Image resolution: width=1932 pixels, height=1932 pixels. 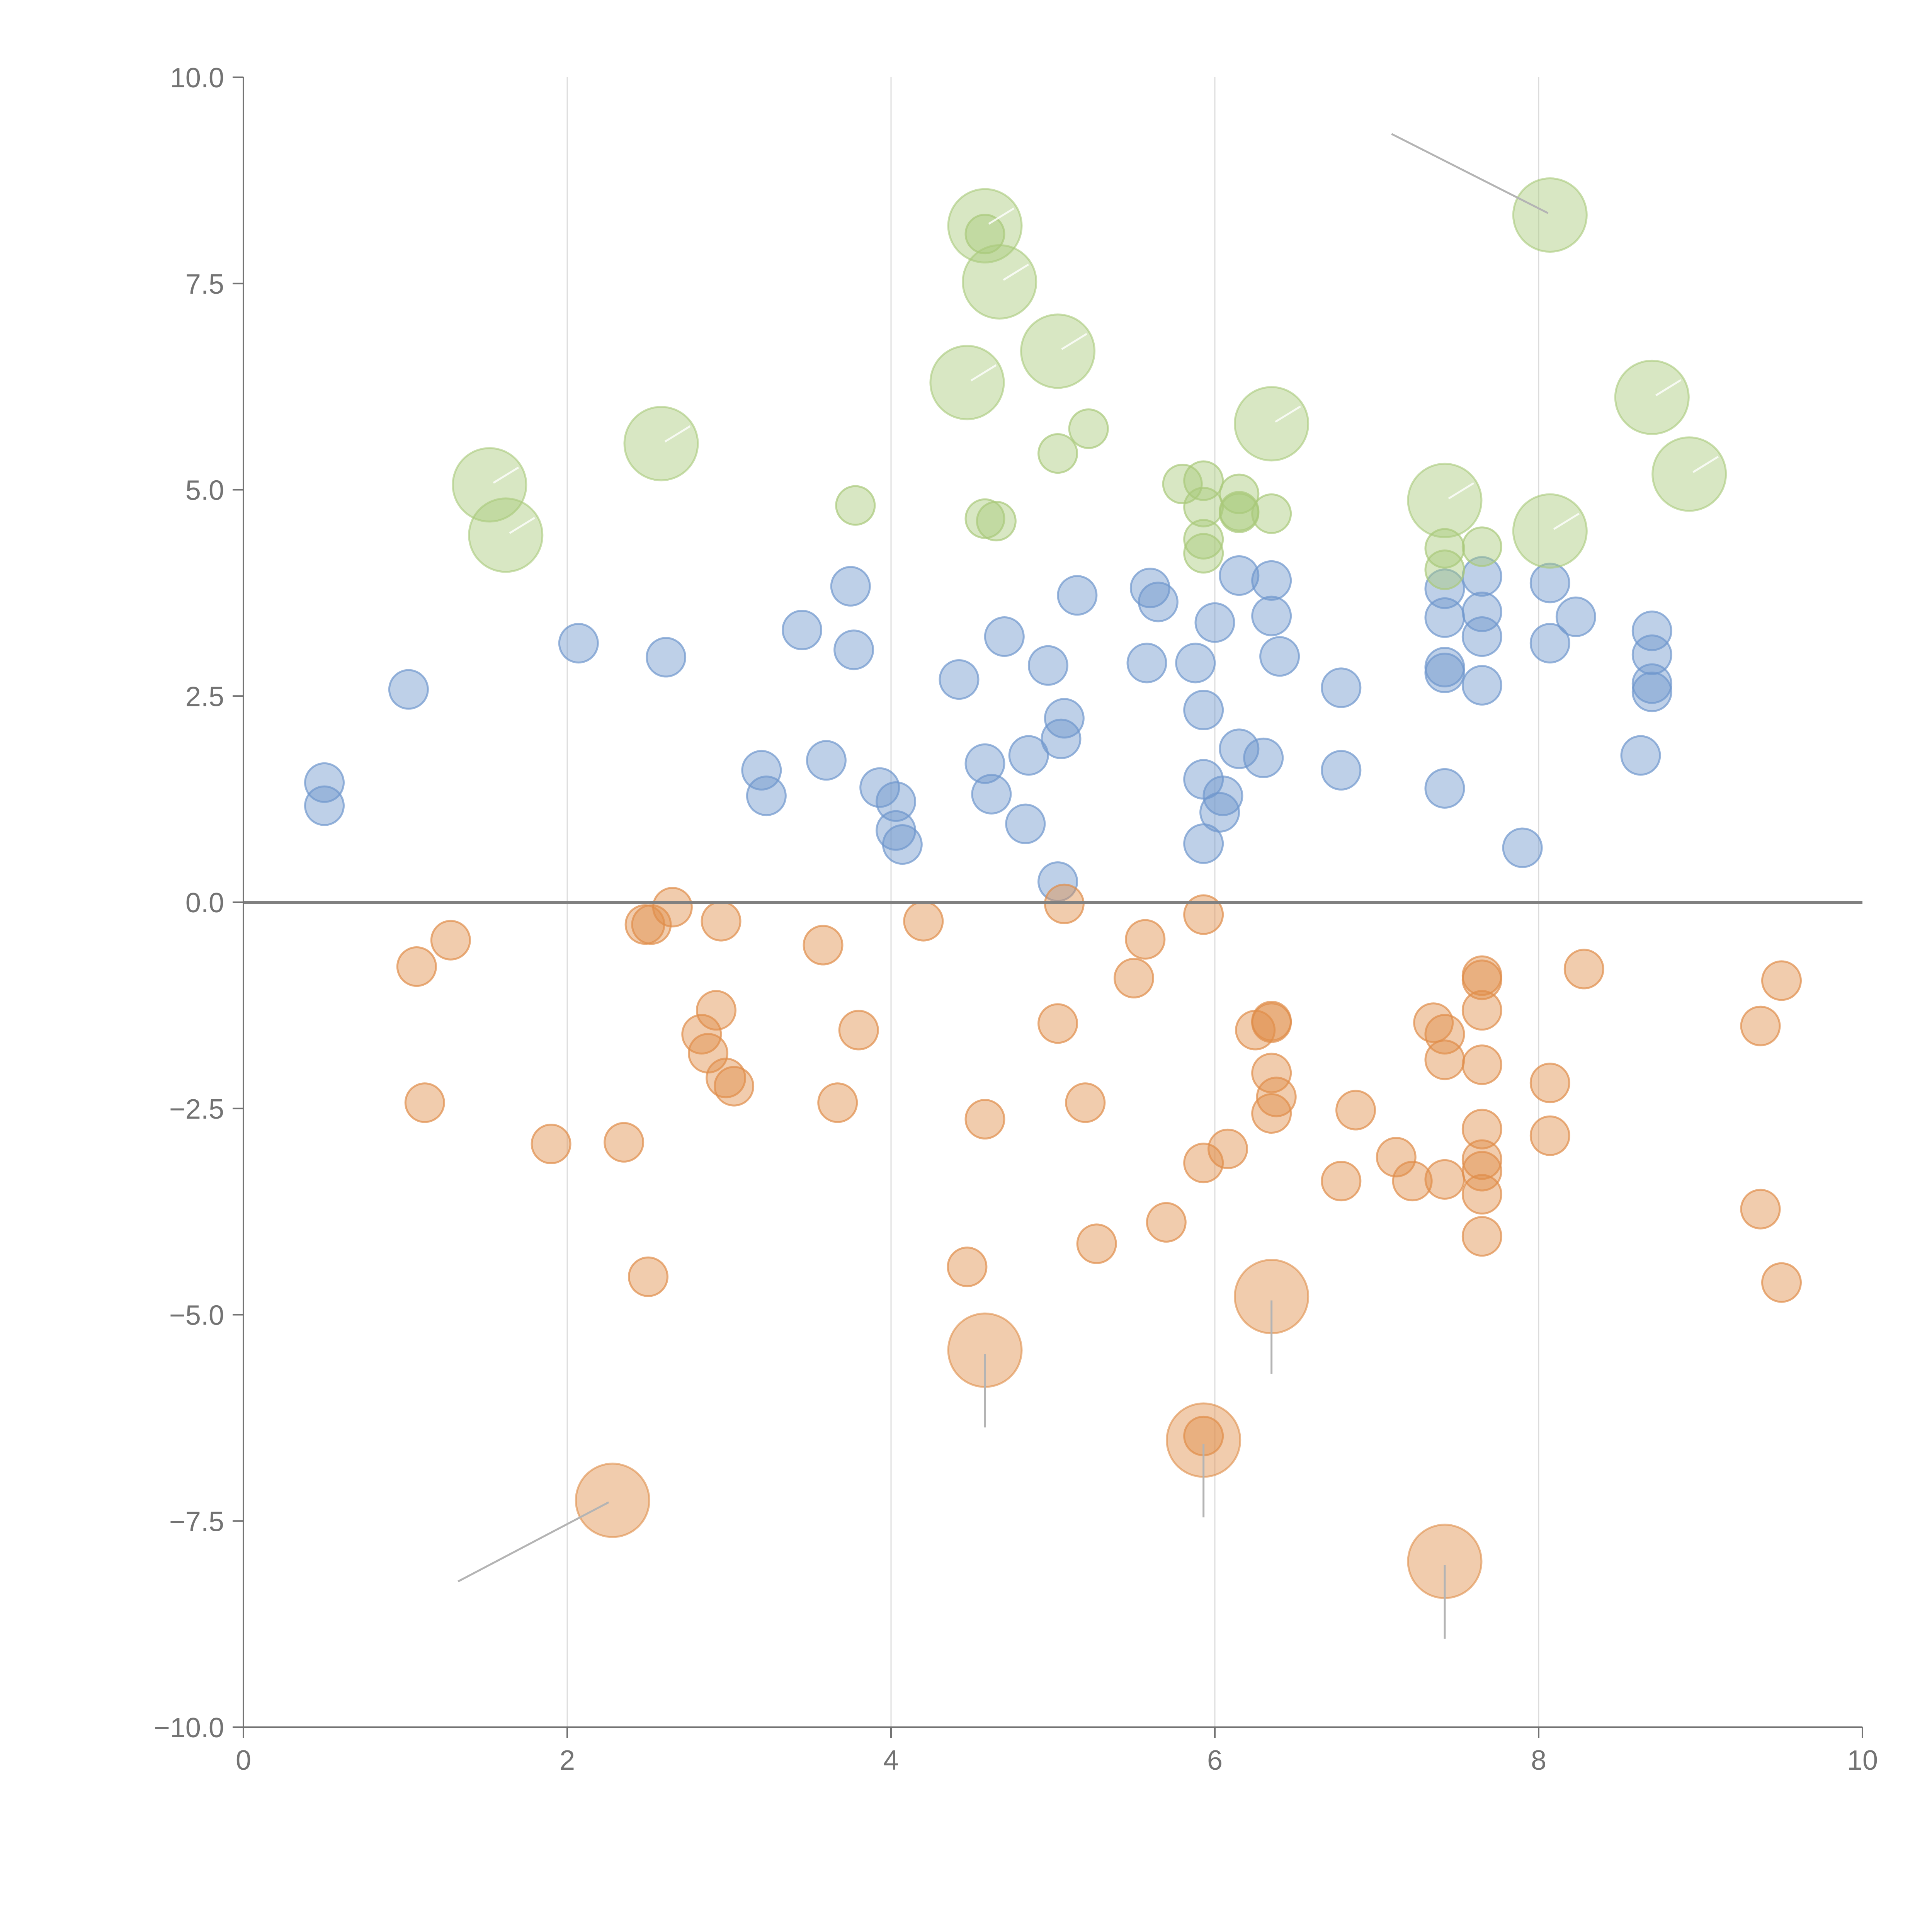 I want to click on x-tick-label: 4, so click(x=891, y=1760).